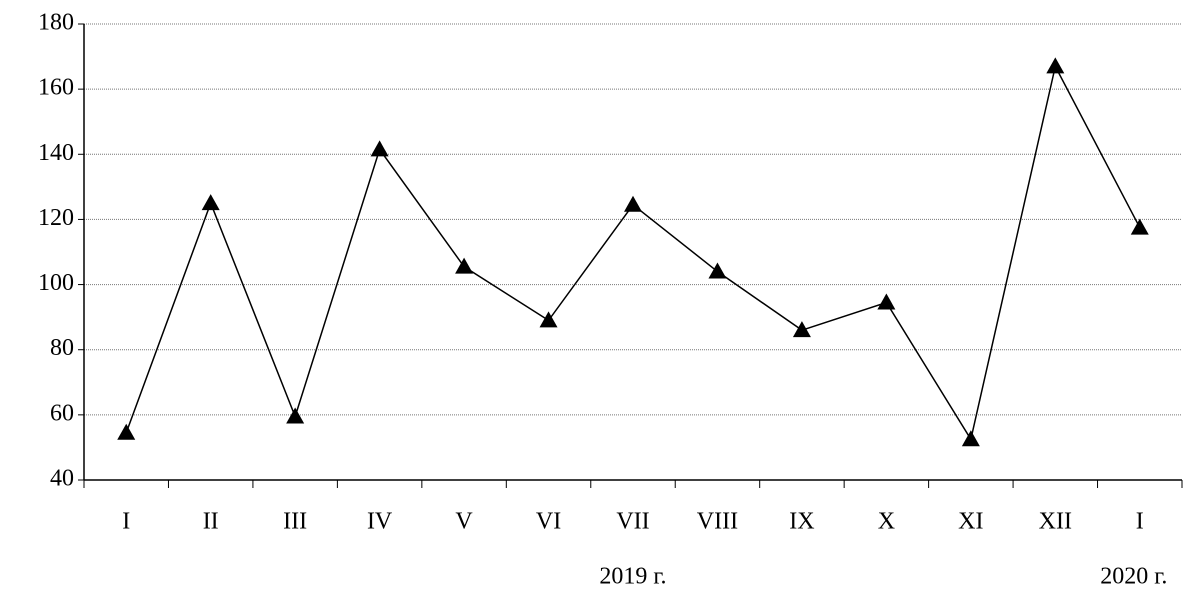  Describe the element at coordinates (548, 522) in the screenshot. I see `x-tick-label: VI` at that location.